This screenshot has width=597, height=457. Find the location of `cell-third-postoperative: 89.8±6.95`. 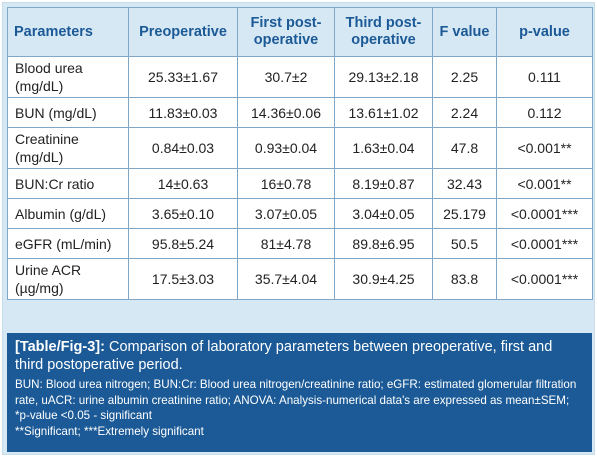

cell-third-postoperative: 89.8±6.95 is located at coordinates (383, 243).